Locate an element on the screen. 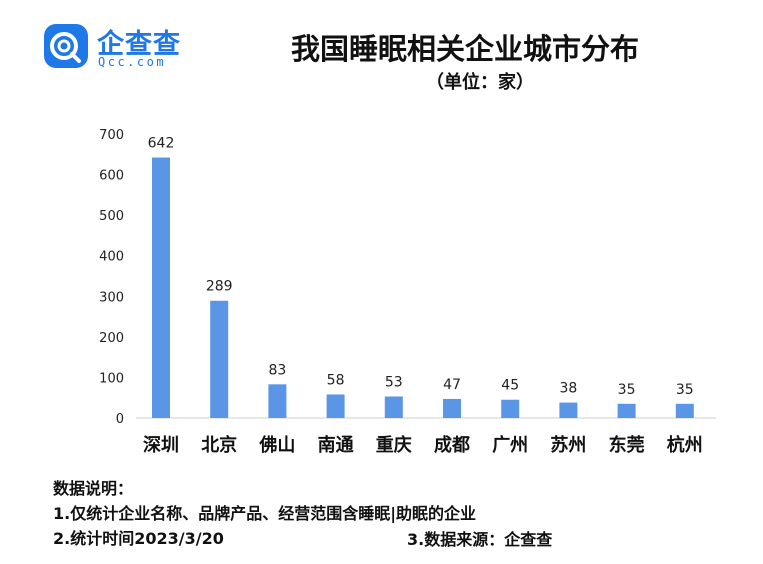  notes-heading: 数据说明： is located at coordinates (93, 488).